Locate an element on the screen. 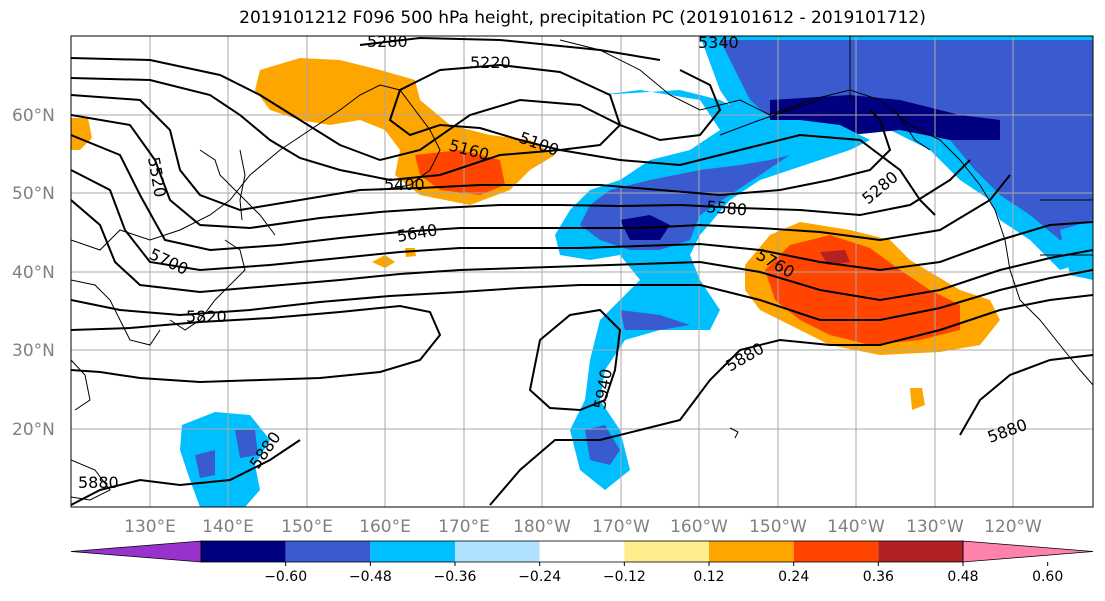 This screenshot has width=1105, height=601. latitude-labels: 60°N 50°N 40°N 30°N 20°N is located at coordinates (33, 273).